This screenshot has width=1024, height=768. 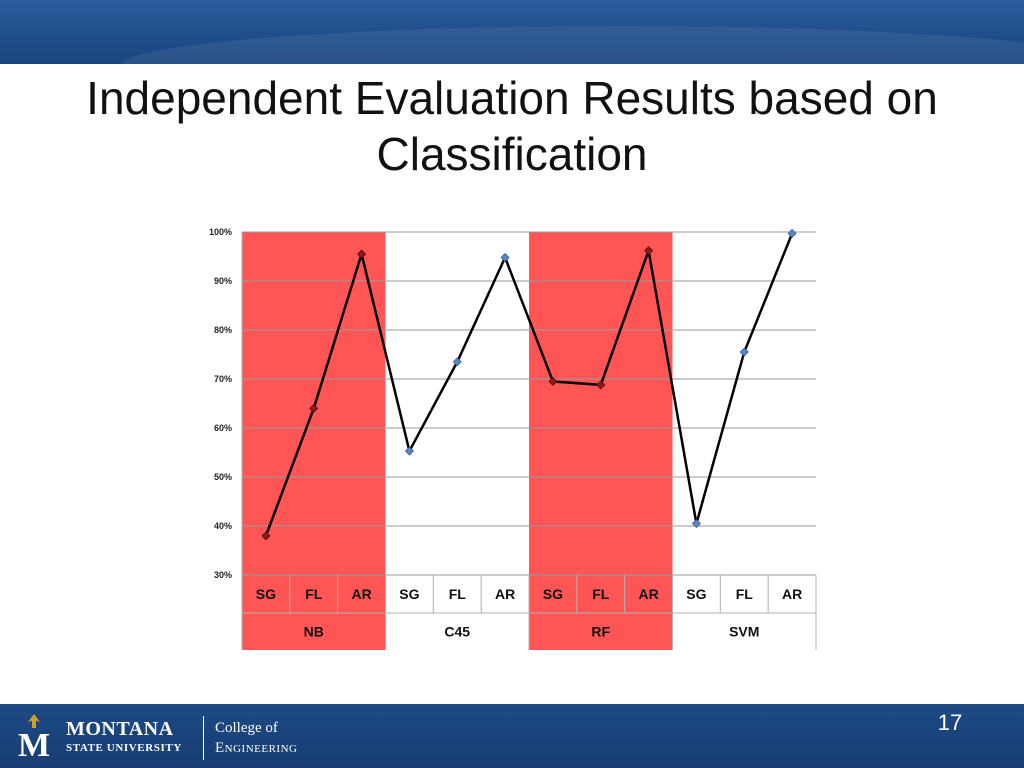 What do you see at coordinates (314, 441) in the screenshot?
I see `highlight-band-nb` at bounding box center [314, 441].